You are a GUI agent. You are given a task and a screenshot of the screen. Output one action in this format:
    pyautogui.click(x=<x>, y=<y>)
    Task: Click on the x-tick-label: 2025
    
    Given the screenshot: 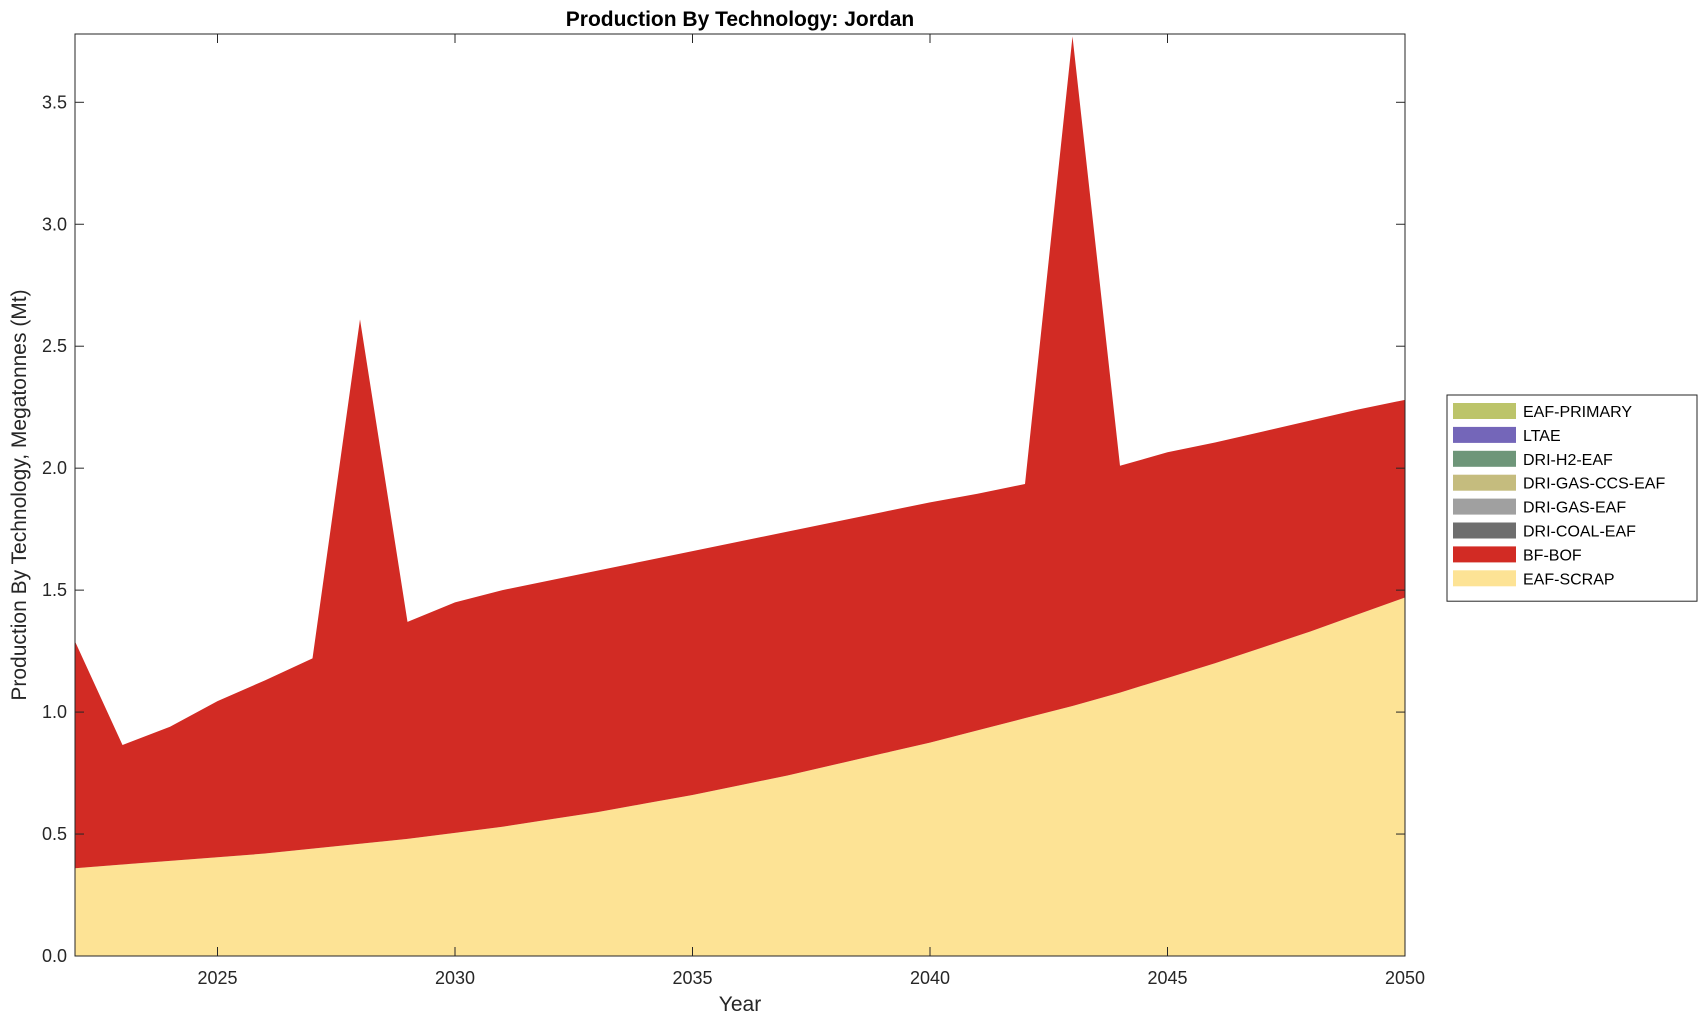 What is the action you would take?
    pyautogui.click(x=217, y=978)
    